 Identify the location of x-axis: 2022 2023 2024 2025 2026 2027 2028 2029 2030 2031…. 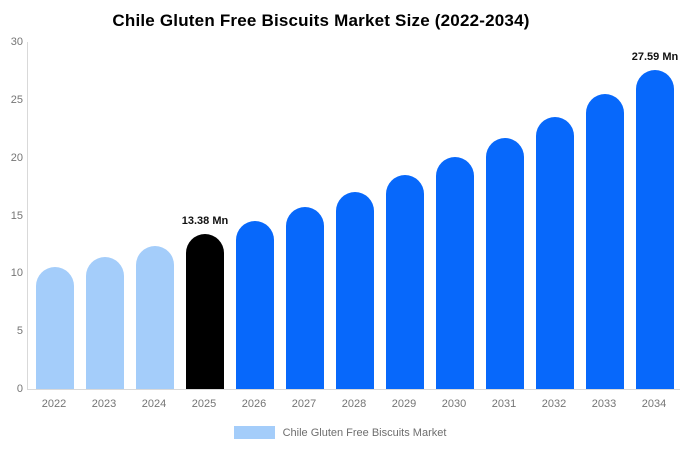
(353, 406).